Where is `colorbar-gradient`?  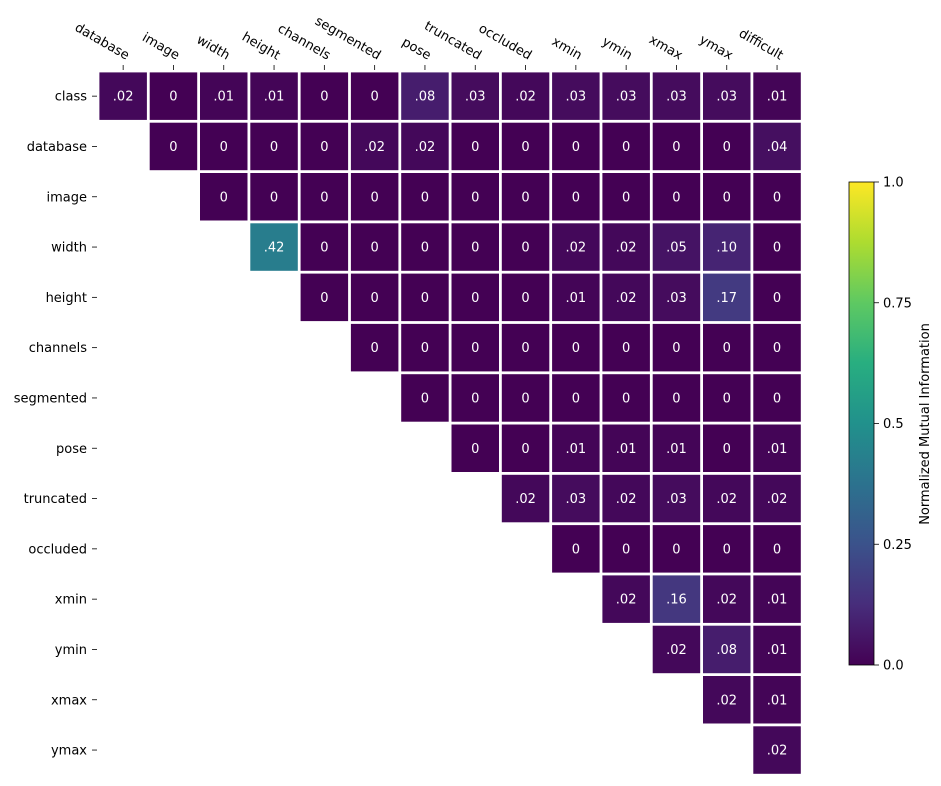
colorbar-gradient is located at coordinates (861, 423).